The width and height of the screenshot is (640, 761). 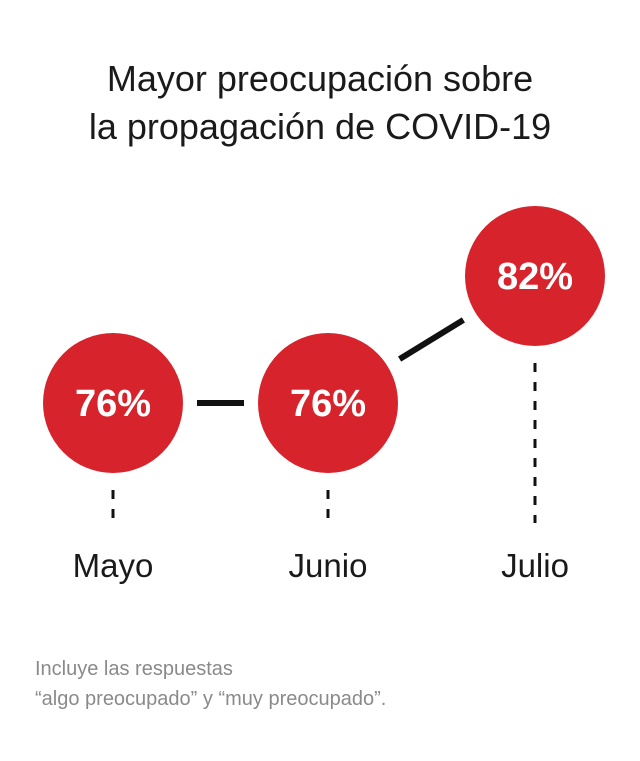 I want to click on x-tick-label: Mayo, so click(x=113, y=565).